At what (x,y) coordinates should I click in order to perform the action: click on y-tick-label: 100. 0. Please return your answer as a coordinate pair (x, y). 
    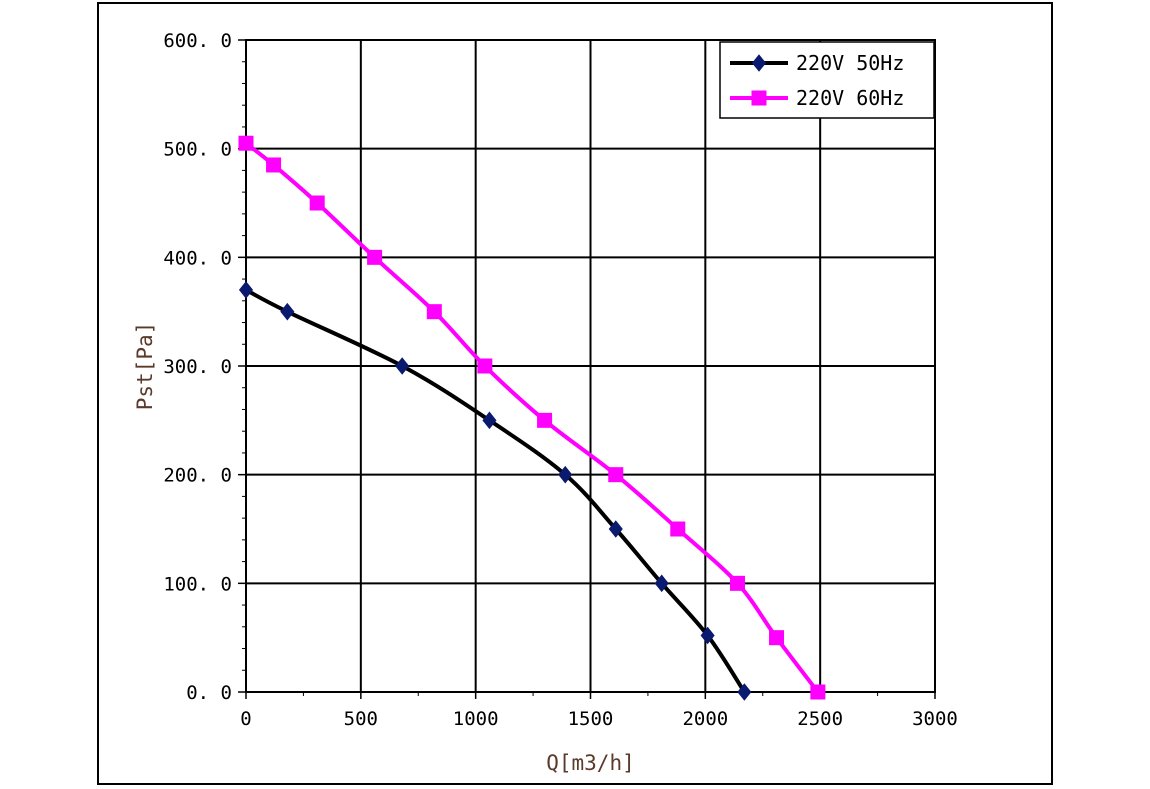
    Looking at the image, I should click on (197, 584).